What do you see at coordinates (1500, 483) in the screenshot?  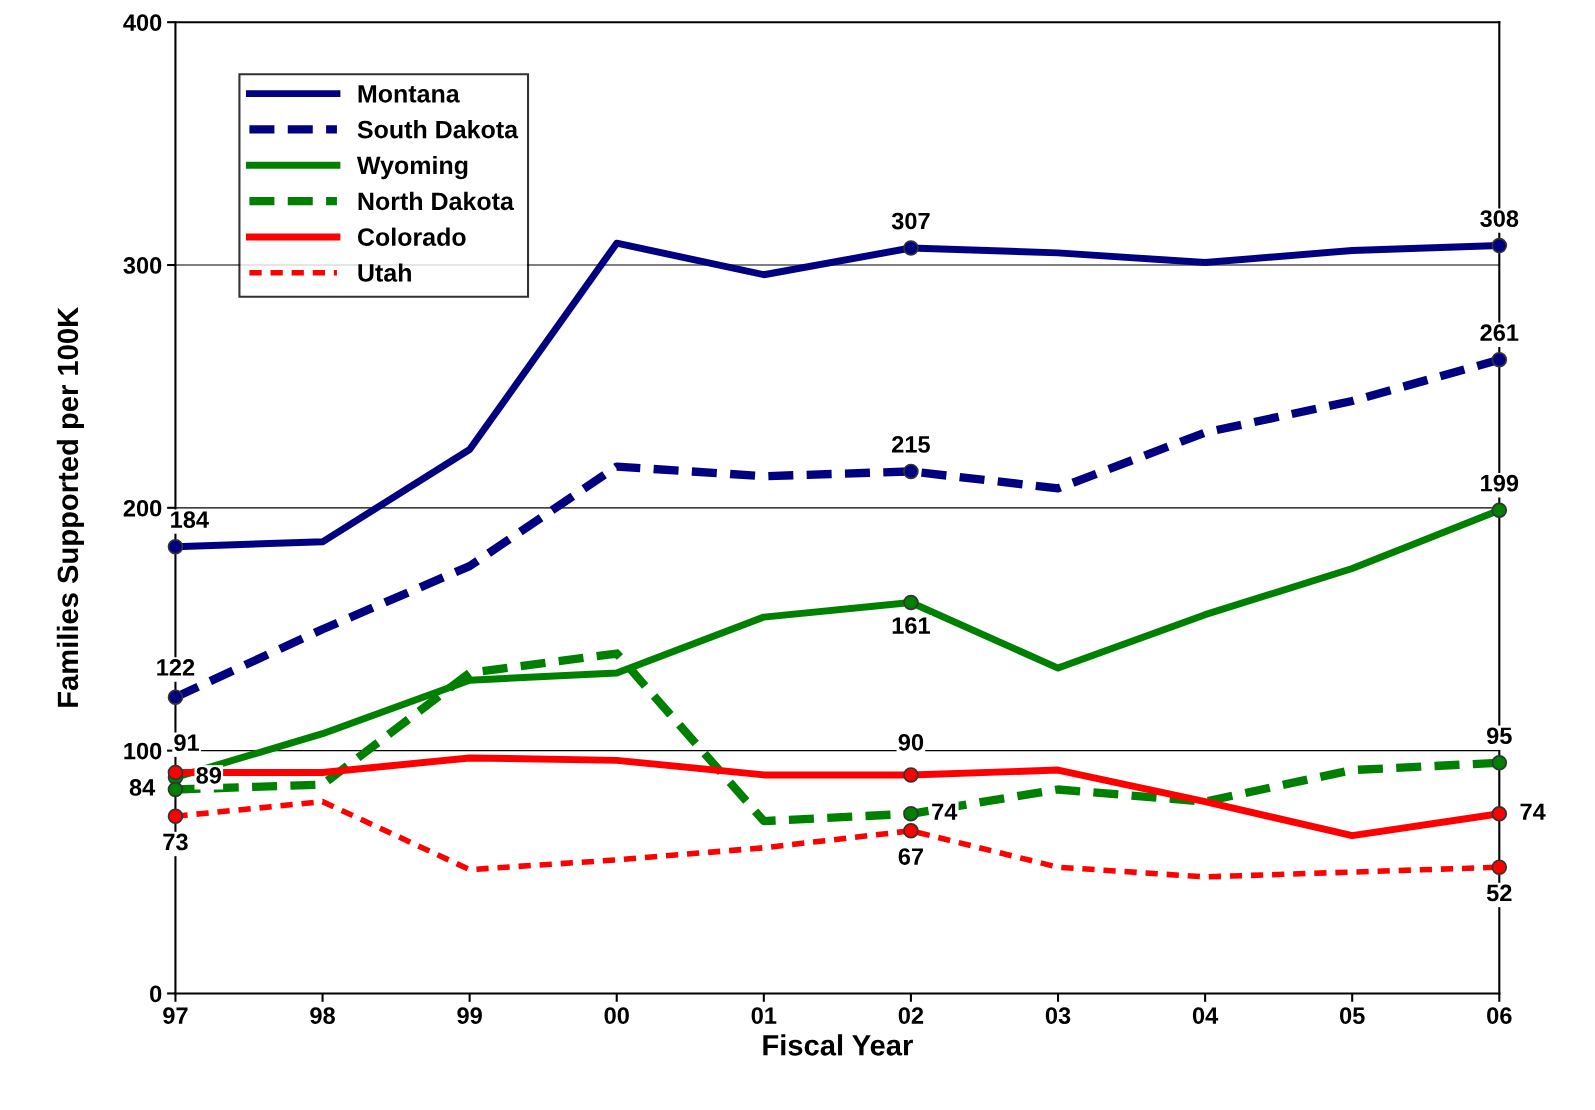 I see `data-label: 199` at bounding box center [1500, 483].